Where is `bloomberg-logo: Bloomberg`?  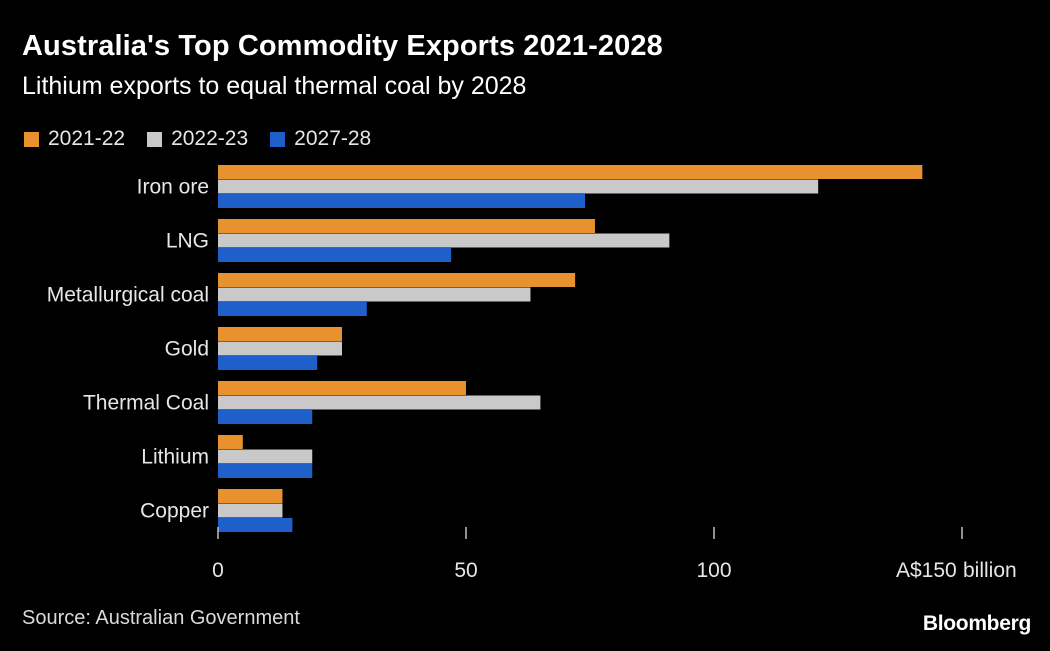
bloomberg-logo: Bloomberg is located at coordinates (976, 623).